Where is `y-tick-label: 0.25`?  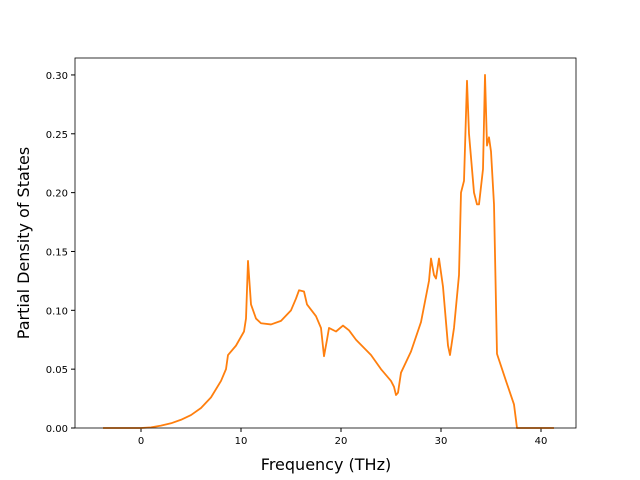 y-tick-label: 0.25 is located at coordinates (57, 135).